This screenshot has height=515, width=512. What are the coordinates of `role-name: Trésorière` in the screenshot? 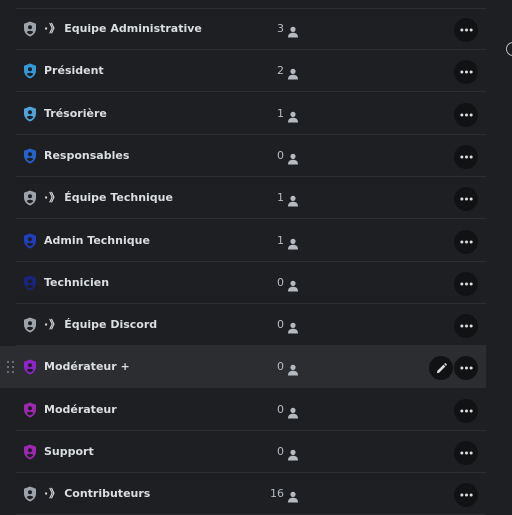 It's located at (75, 114).